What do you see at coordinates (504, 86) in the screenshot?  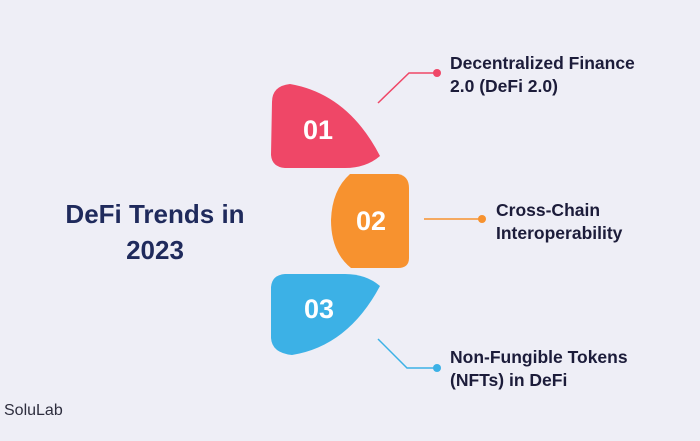 I see `segment-01-label-line-2: 2.0 (DeFi 2.0)` at bounding box center [504, 86].